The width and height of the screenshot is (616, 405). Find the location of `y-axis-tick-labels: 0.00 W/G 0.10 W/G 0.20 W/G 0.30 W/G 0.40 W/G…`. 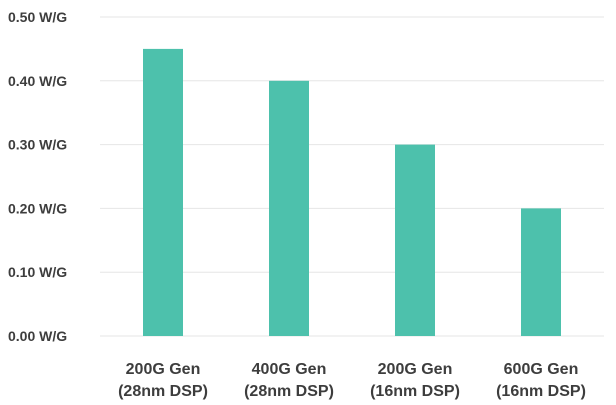

y-axis-tick-labels: 0.00 W/G 0.10 W/G 0.20 W/G 0.30 W/G 0.40 W/G… is located at coordinates (37, 176).